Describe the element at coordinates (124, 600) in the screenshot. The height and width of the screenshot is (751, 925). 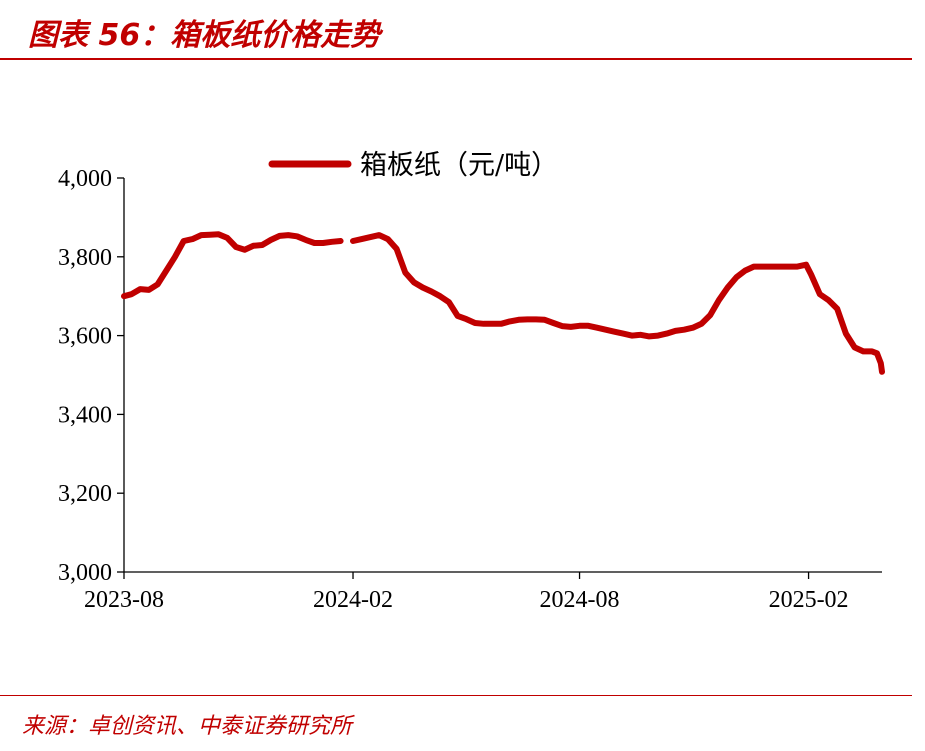
I see `x-tick-label: 2023-08` at that location.